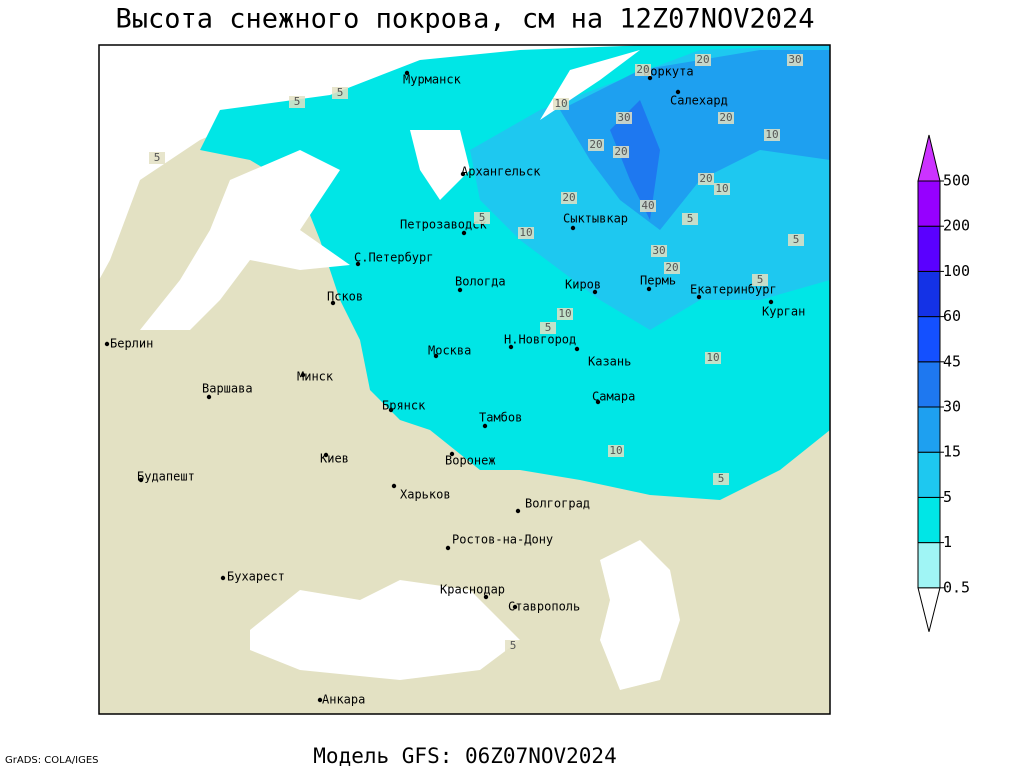  What do you see at coordinates (613, 397) in the screenshot?
I see `city-label: Самара` at bounding box center [613, 397].